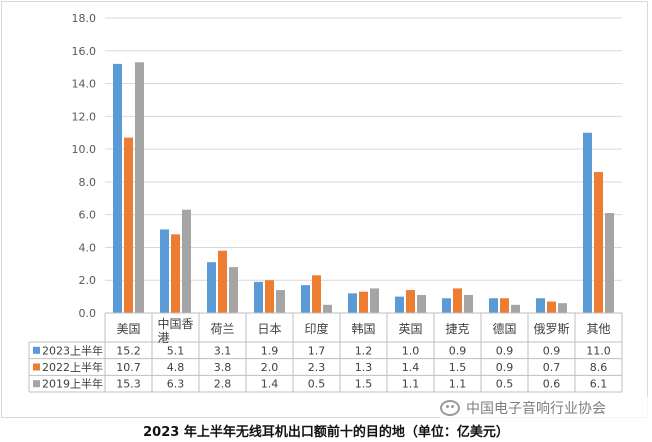 The height and width of the screenshot is (442, 652). I want to click on x-tick-label: 美国, so click(128, 329).